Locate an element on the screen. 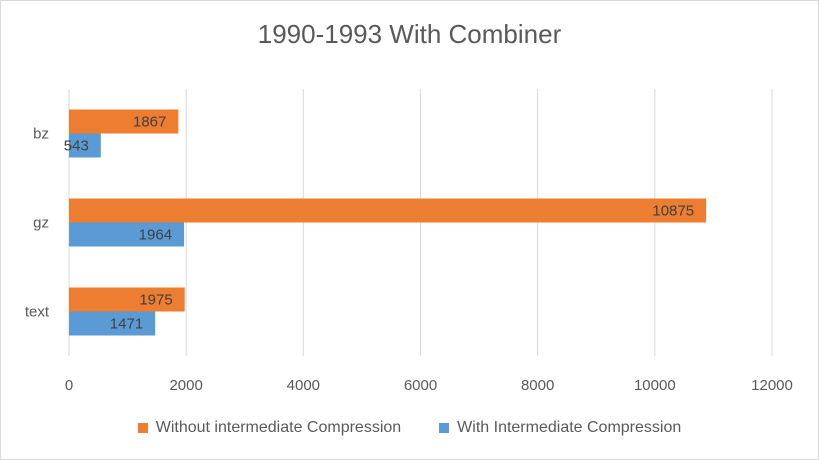 The image size is (819, 460). data-label-text-series-0: 1975 is located at coordinates (155, 300).